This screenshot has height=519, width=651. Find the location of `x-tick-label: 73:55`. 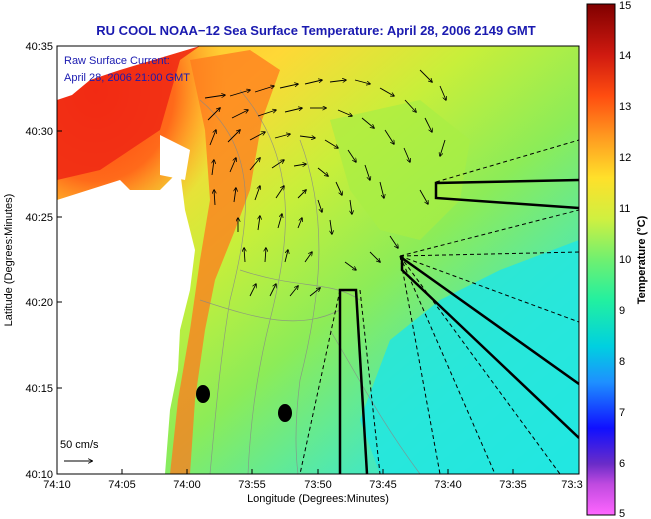

x-tick-label: 73:55 is located at coordinates (252, 485).